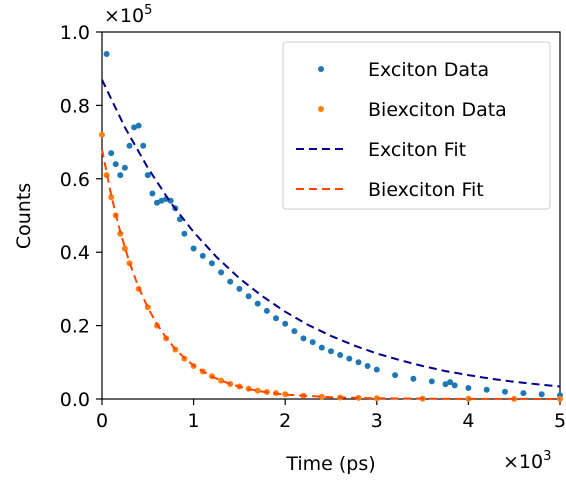 Image resolution: width=566 pixels, height=483 pixels. What do you see at coordinates (102, 421) in the screenshot?
I see `x-tick-label: 0` at bounding box center [102, 421].